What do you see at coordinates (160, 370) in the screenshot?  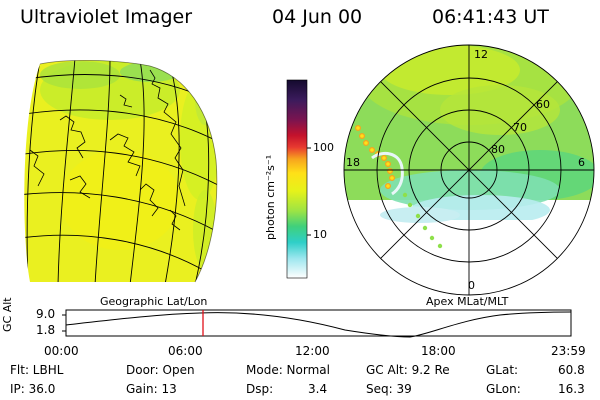 I see `info-door: Door: Open` at bounding box center [160, 370].